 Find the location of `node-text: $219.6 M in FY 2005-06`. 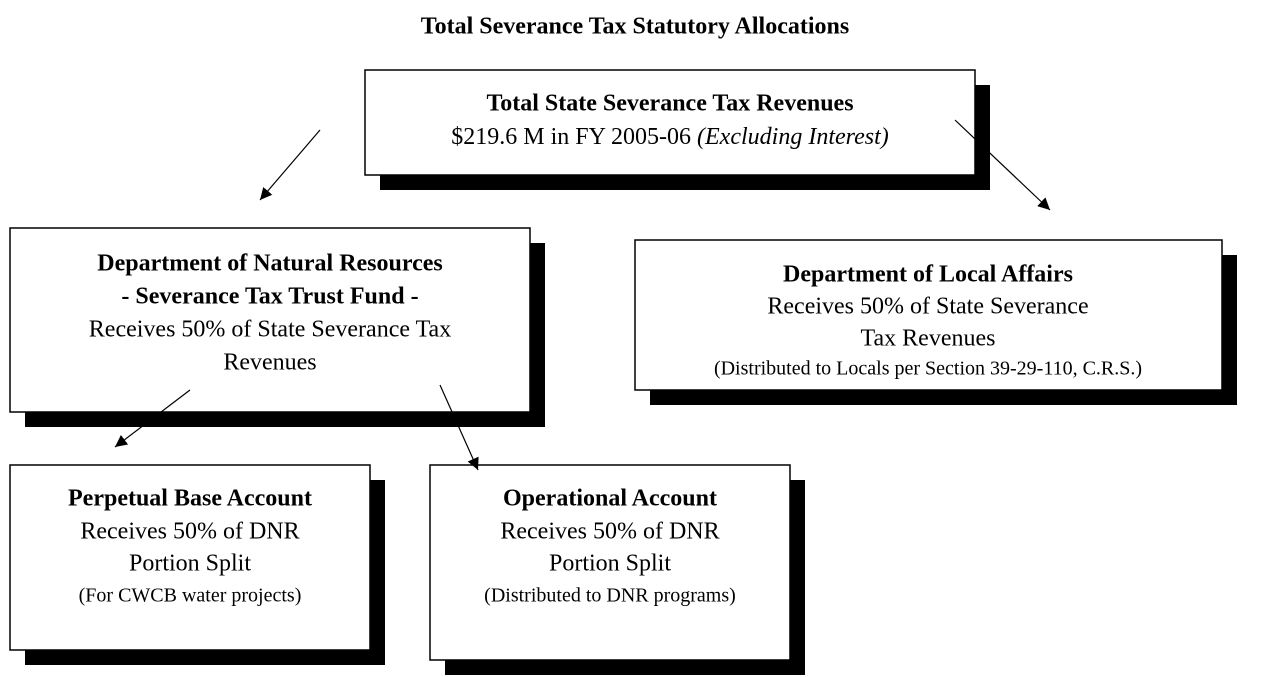

node-text: $219.6 M in FY 2005-06 is located at coordinates (571, 137).